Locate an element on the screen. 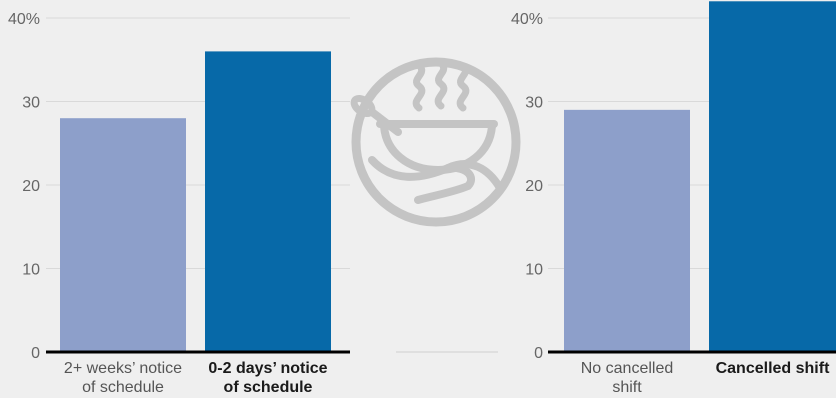 Image resolution: width=836 pixels, height=398 pixels. category-label: shift is located at coordinates (627, 387).